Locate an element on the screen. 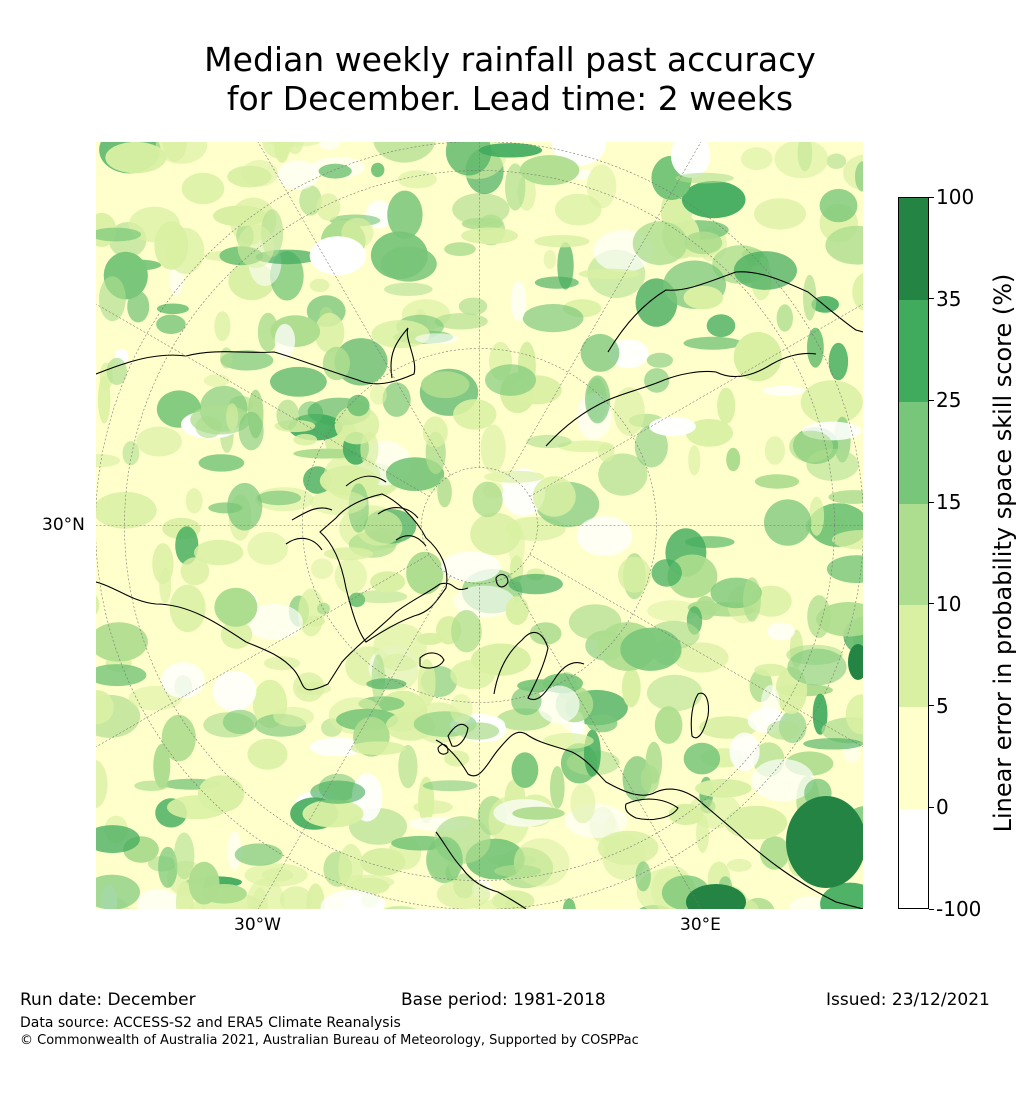 The width and height of the screenshot is (1020, 1095). latitude-label-30n: 30°N is located at coordinates (63, 525).